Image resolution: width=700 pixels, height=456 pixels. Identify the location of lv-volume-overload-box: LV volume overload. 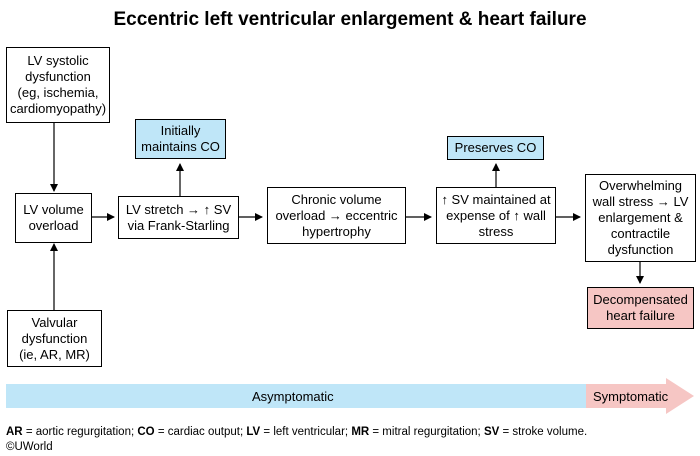
(53, 218).